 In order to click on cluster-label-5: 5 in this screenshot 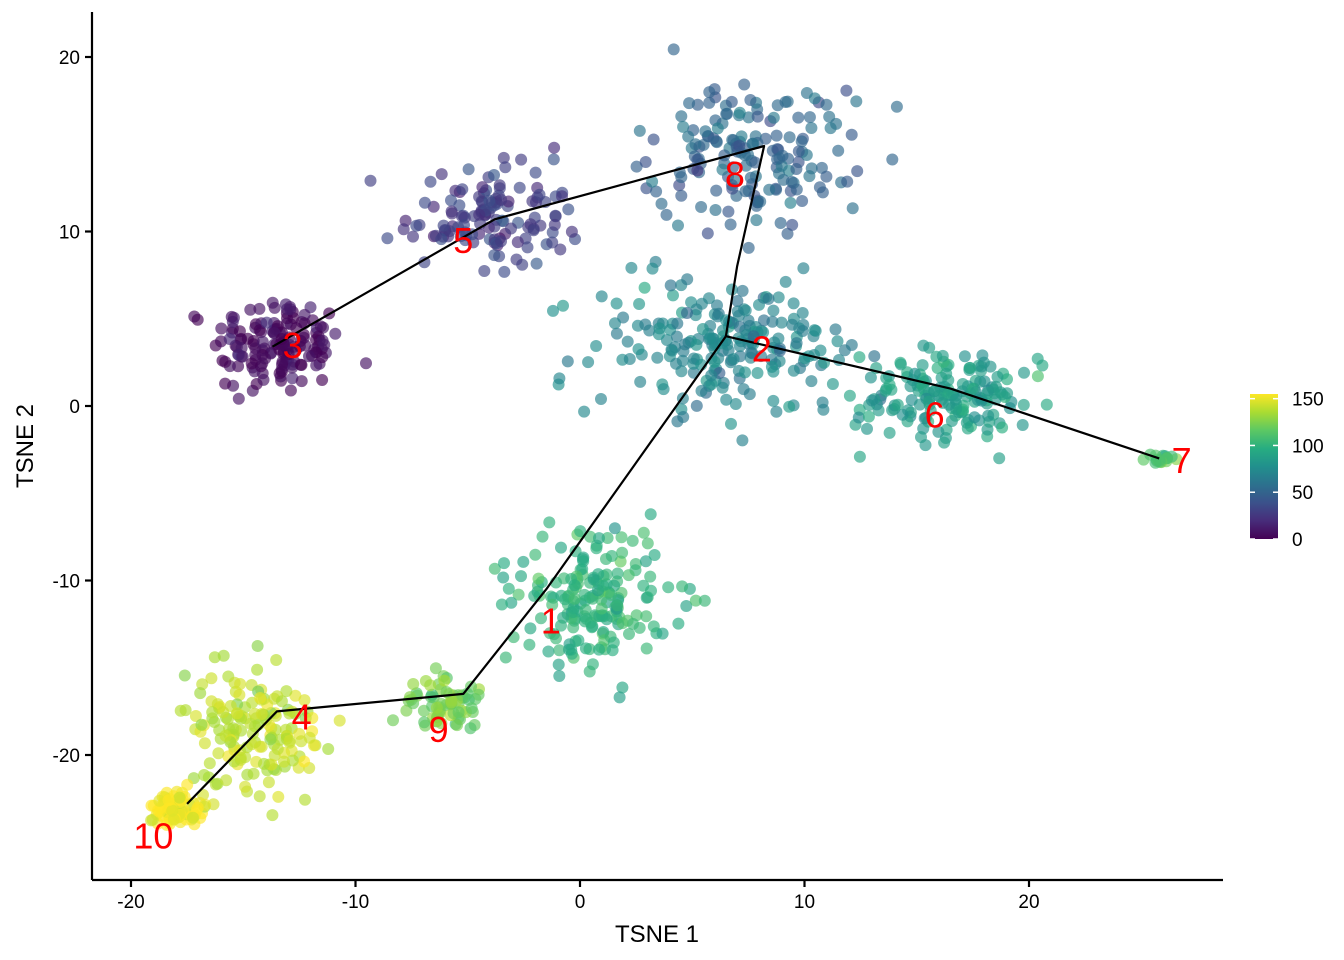, I will do `click(463, 240)`.